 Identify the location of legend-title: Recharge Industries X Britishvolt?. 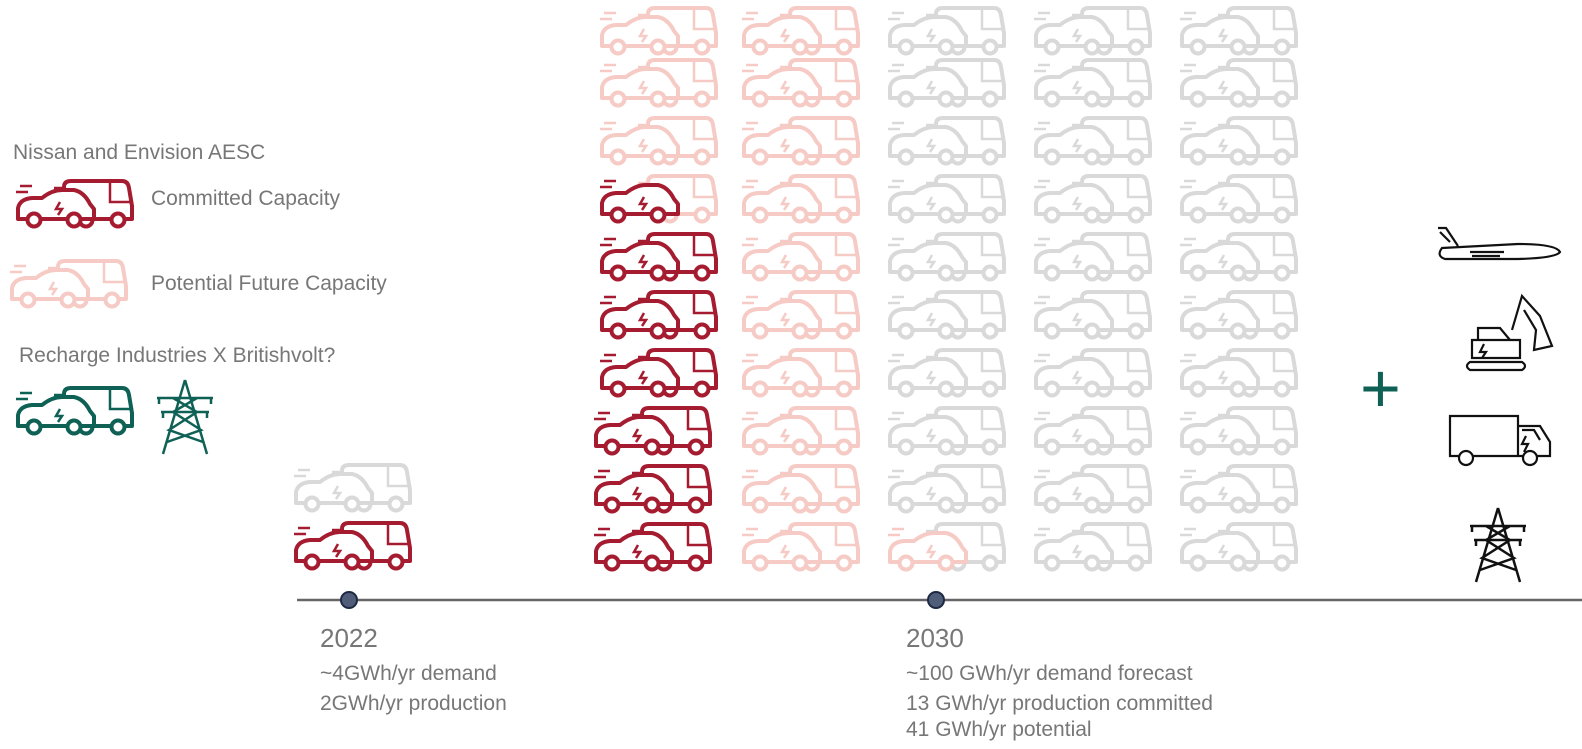
(177, 355).